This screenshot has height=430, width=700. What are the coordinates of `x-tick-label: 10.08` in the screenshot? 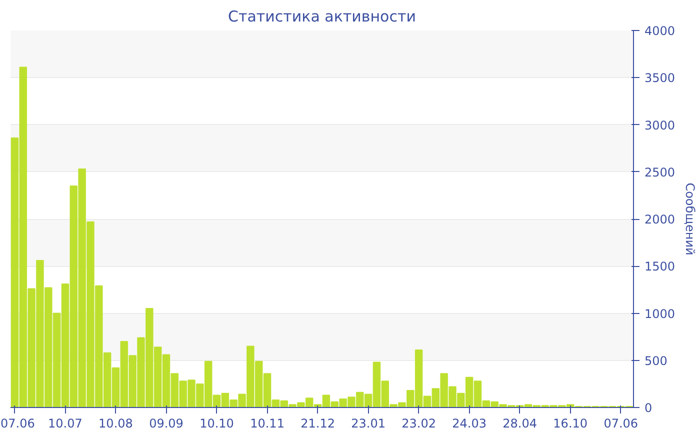 It's located at (115, 423).